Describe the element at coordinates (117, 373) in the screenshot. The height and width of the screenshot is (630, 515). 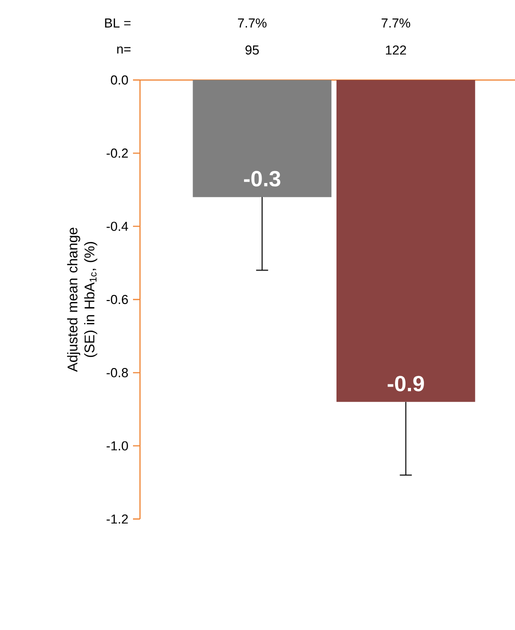
I see `y-tick-label: -0.8` at that location.